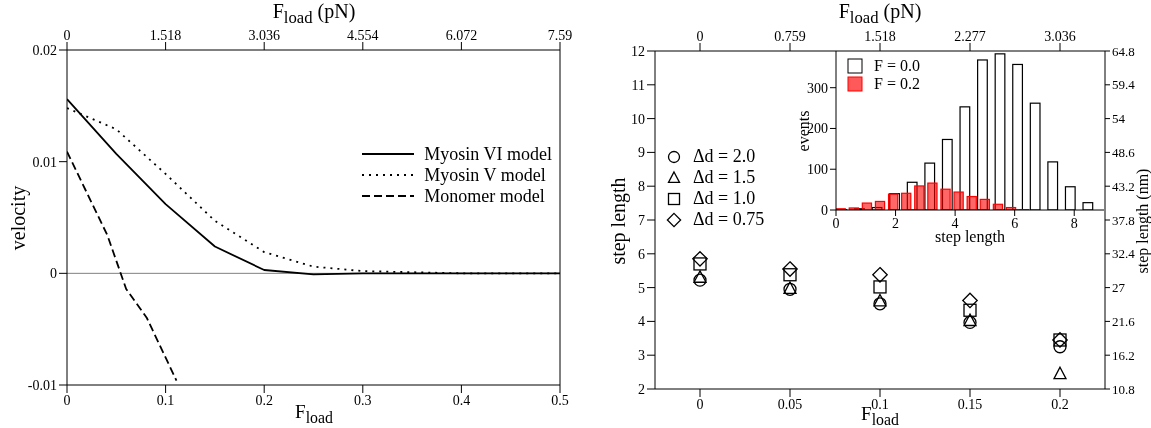 This screenshot has height=428, width=1151. I want to click on x2-tick-label: 6.072, so click(461, 35).